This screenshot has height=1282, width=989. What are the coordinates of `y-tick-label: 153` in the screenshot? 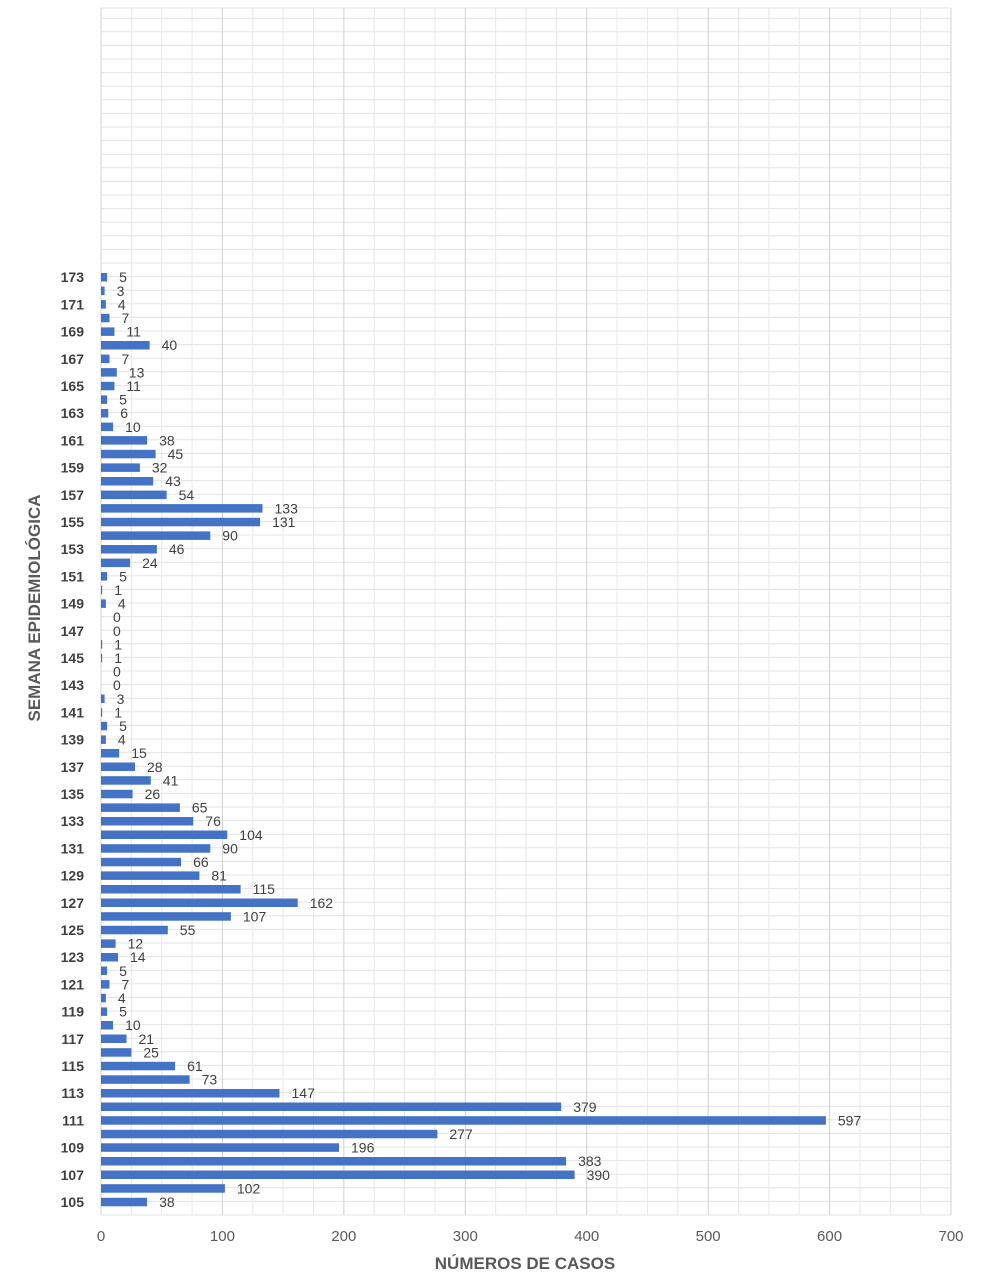 It's located at (73, 549).